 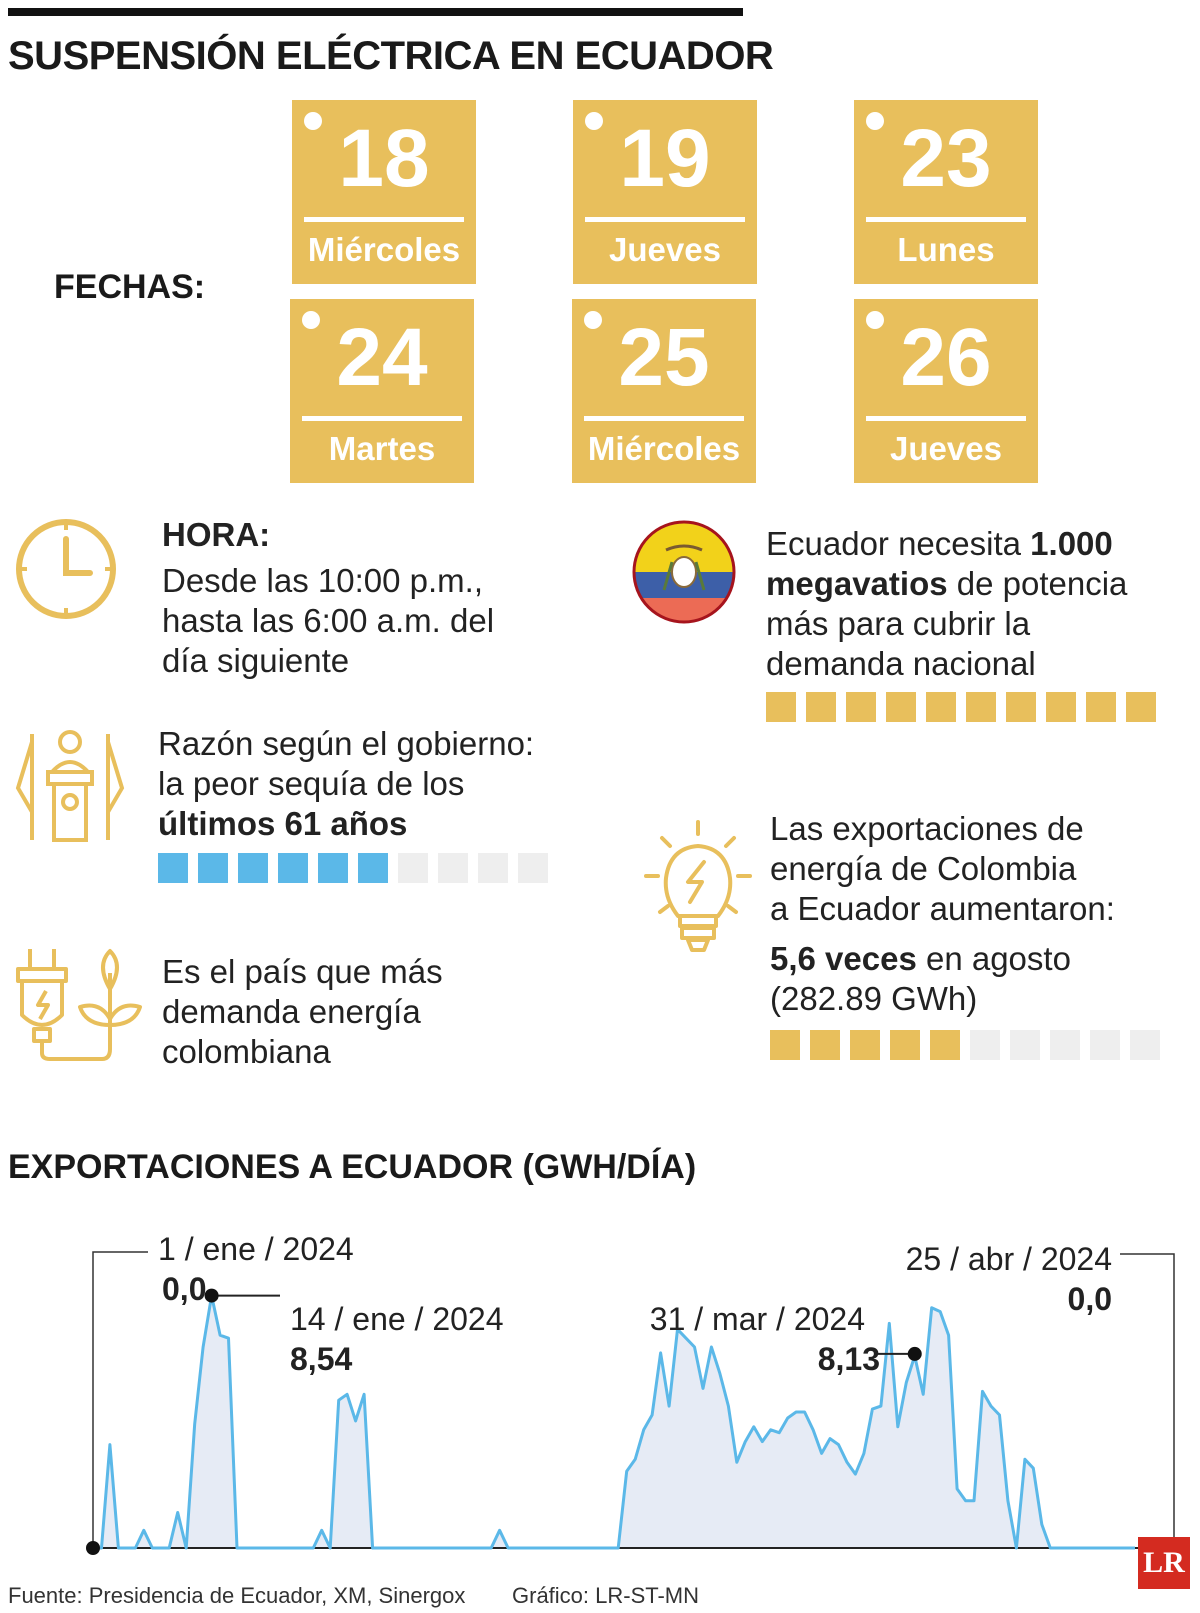 I want to click on date-card: 26 Jueves, so click(x=946, y=391).